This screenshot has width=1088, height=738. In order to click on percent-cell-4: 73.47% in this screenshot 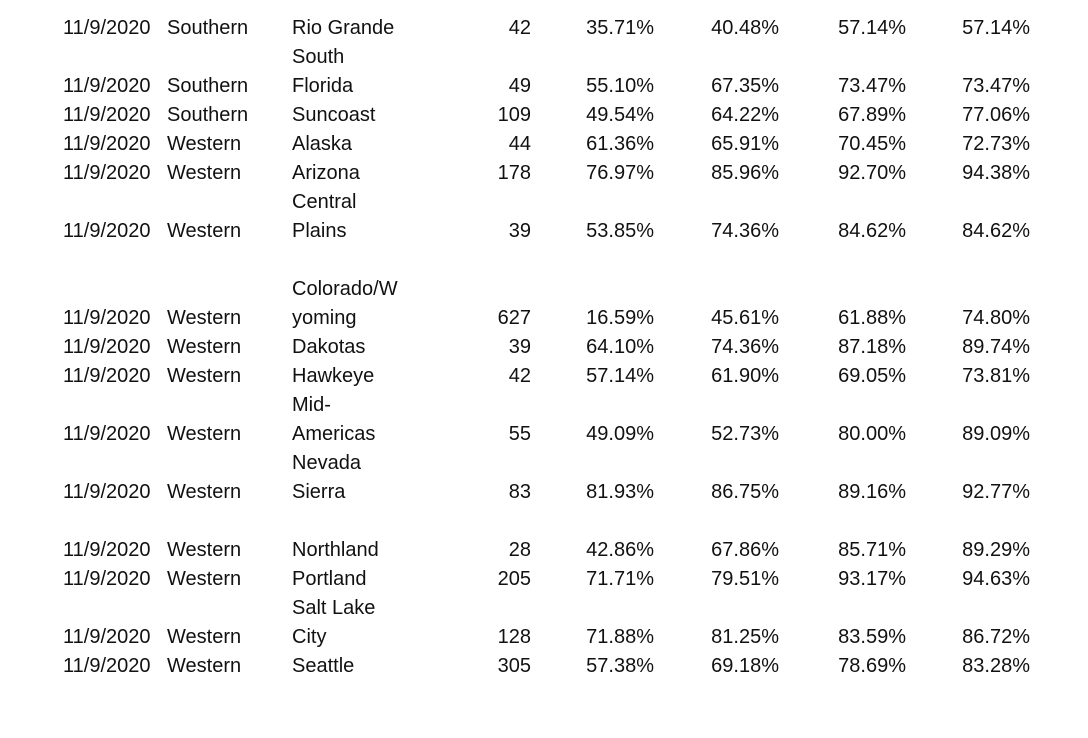, I will do `click(996, 86)`.